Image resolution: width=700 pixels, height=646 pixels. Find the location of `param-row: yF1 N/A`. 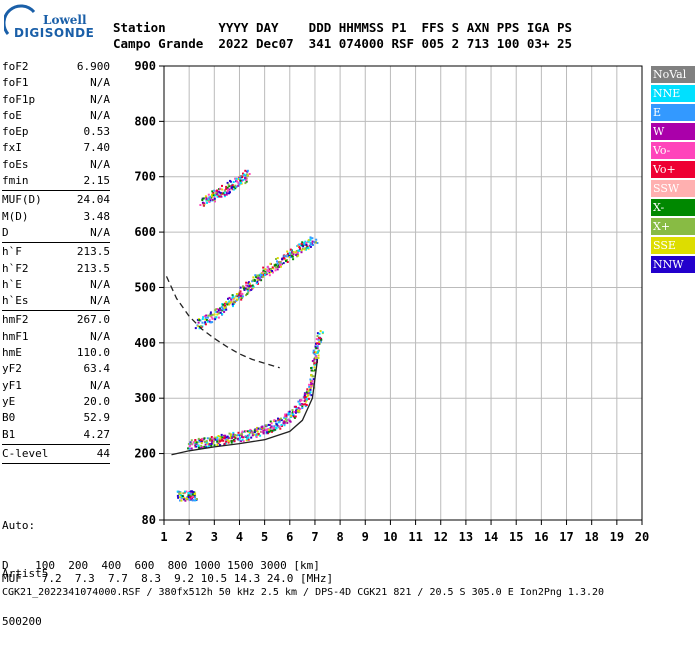

param-row: yF1 N/A is located at coordinates (56, 386).